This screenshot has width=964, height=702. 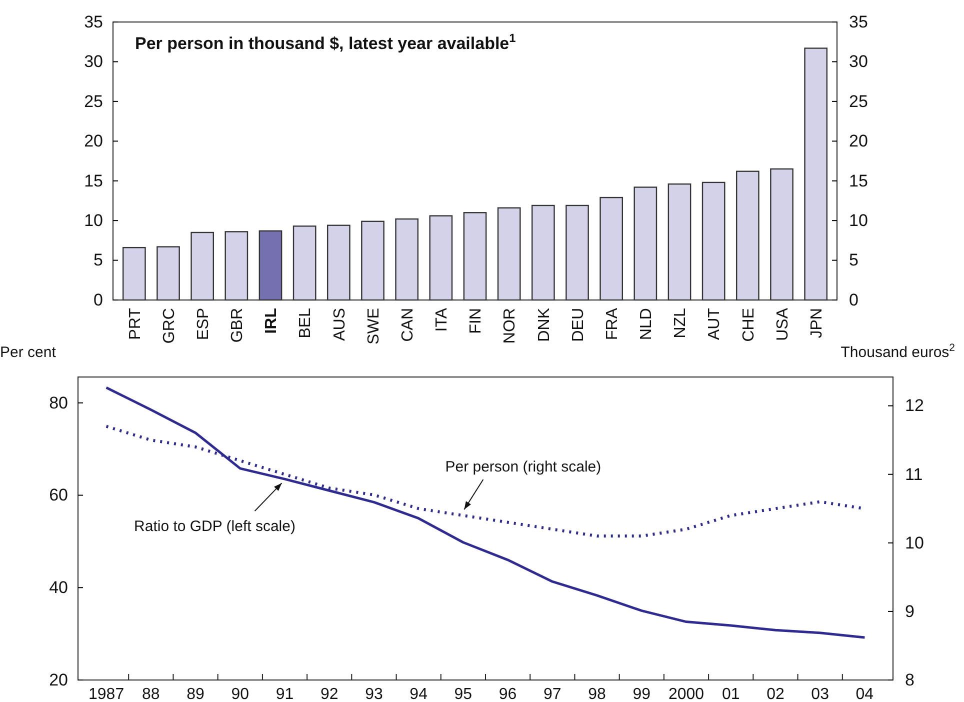 What do you see at coordinates (686, 694) in the screenshot?
I see `x-tick-label: 2000` at bounding box center [686, 694].